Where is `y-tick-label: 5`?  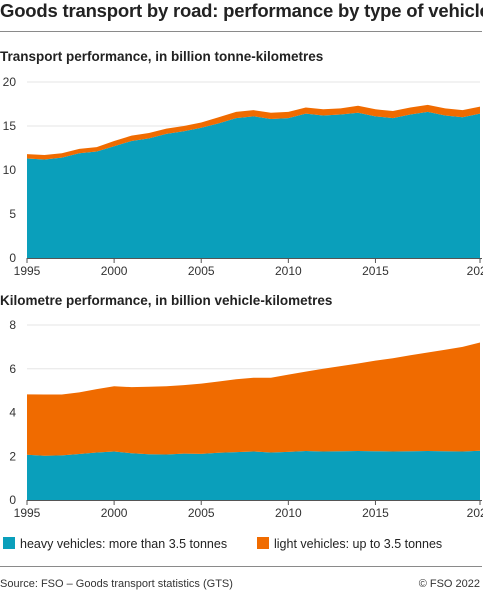 y-tick-label: 5 is located at coordinates (12, 214).